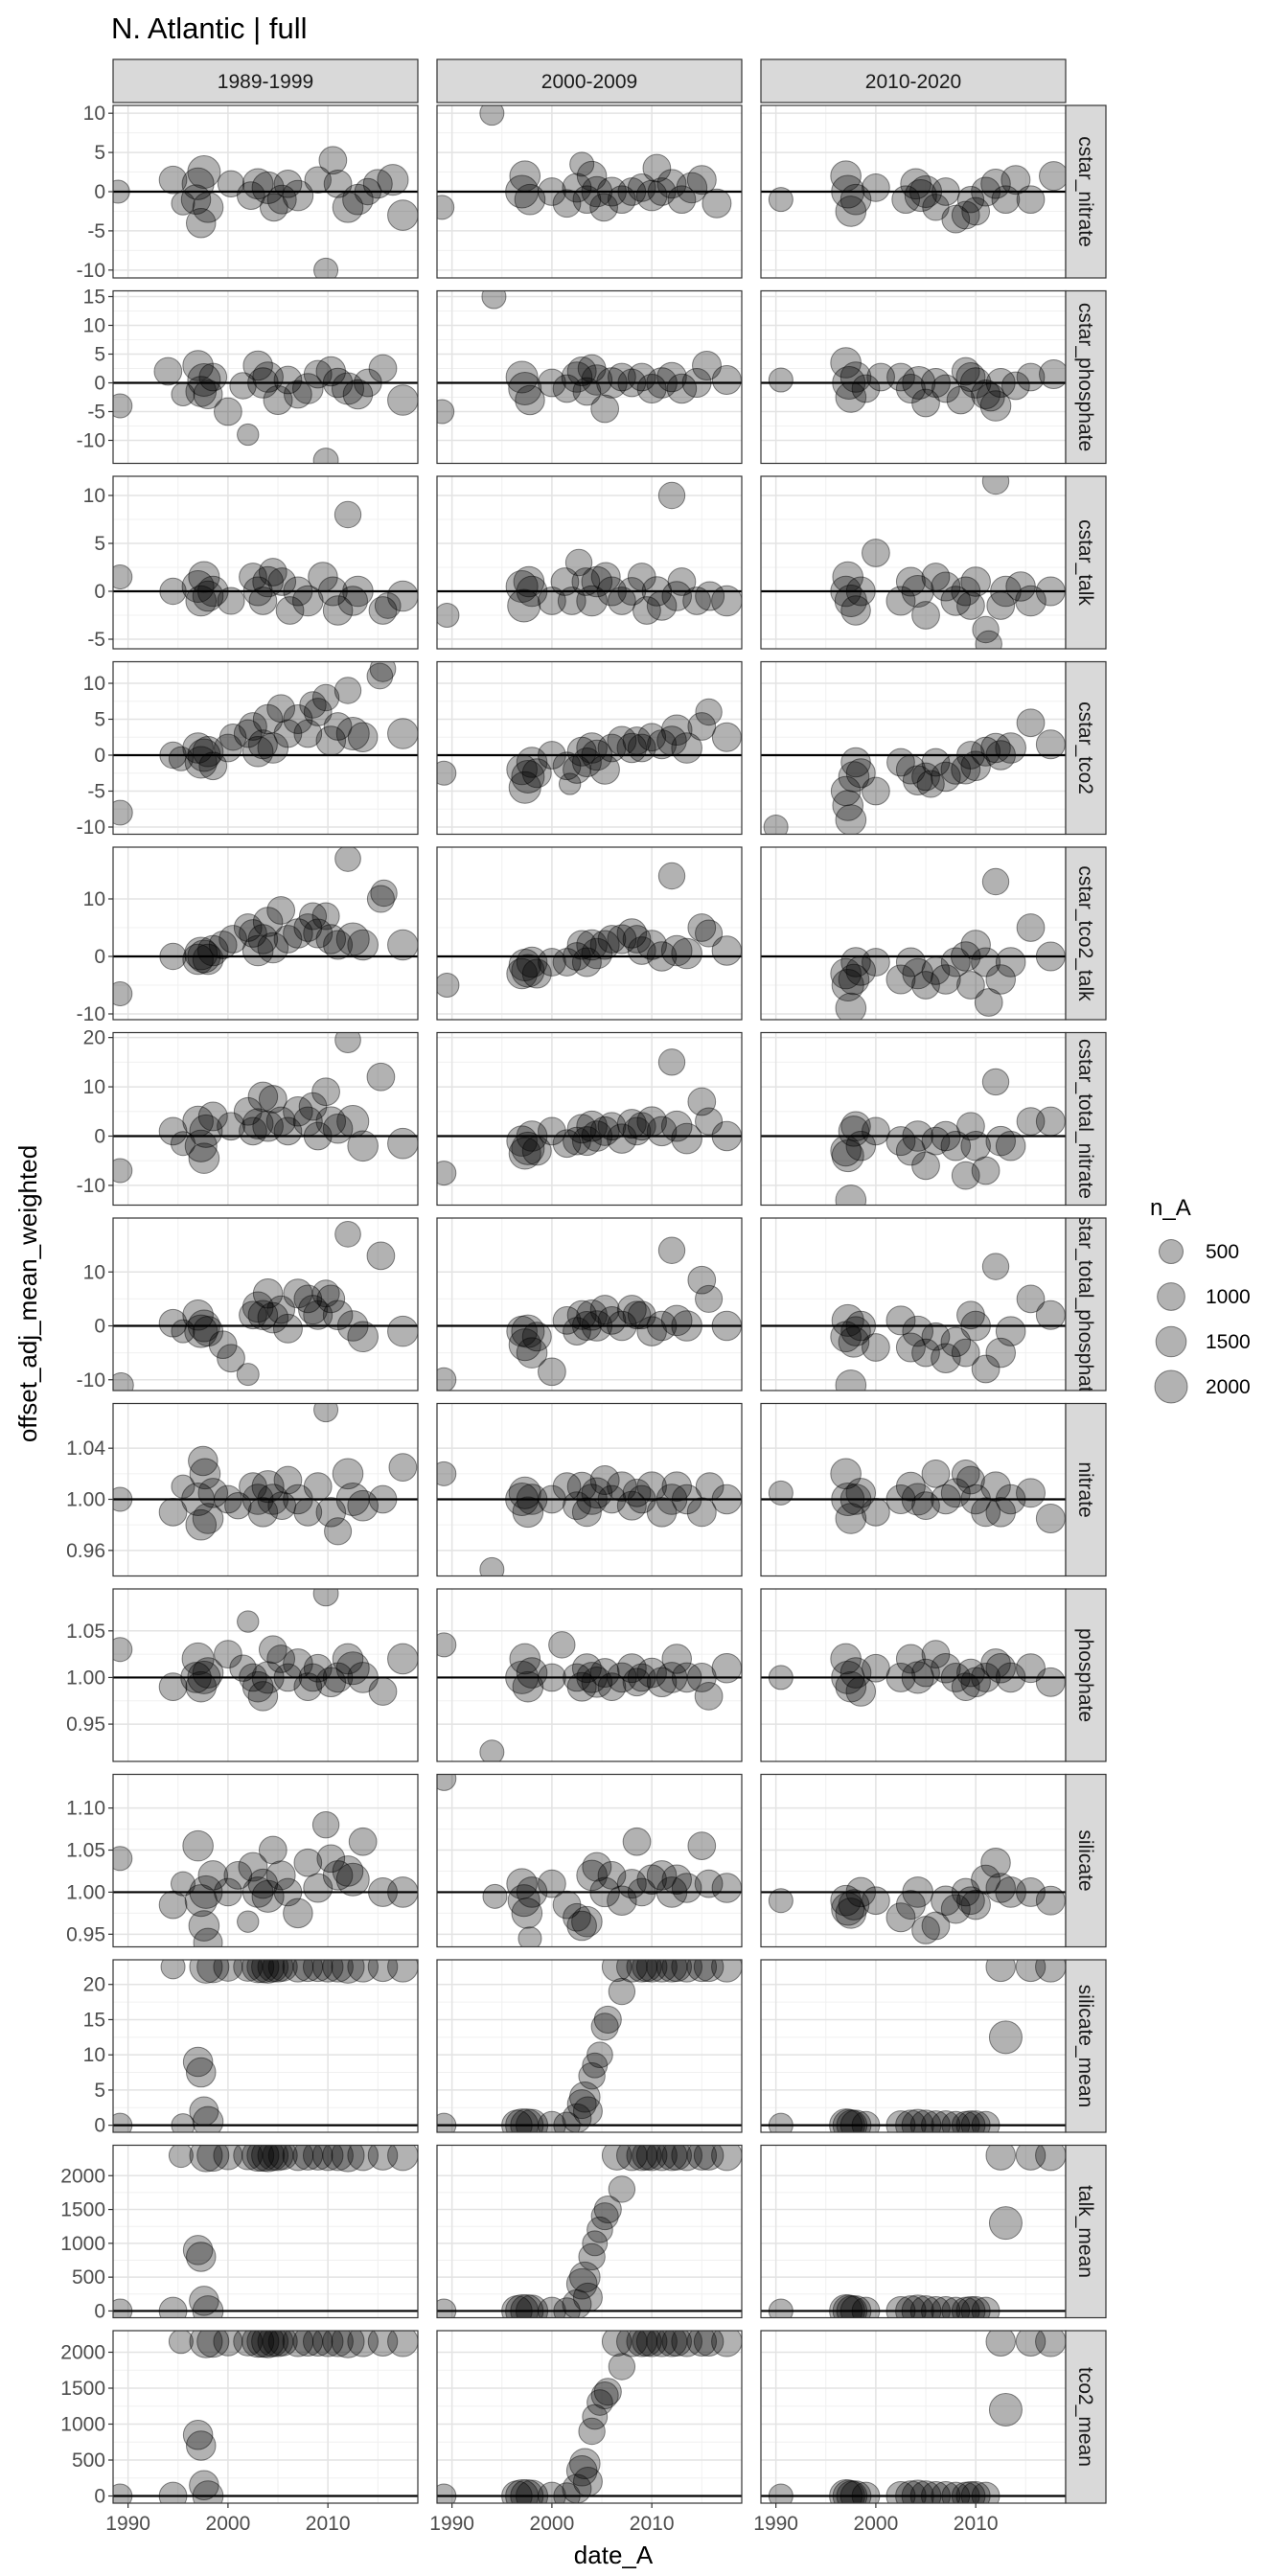 The width and height of the screenshot is (1288, 2576). What do you see at coordinates (265, 2046) in the screenshot?
I see `panel-border` at bounding box center [265, 2046].